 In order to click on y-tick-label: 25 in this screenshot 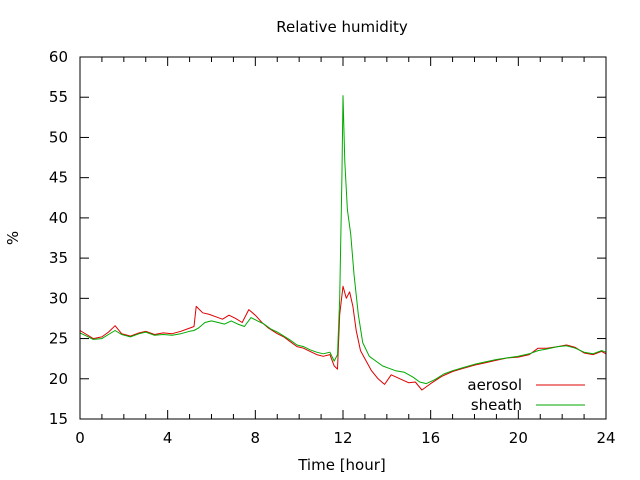, I will do `click(58, 339)`.